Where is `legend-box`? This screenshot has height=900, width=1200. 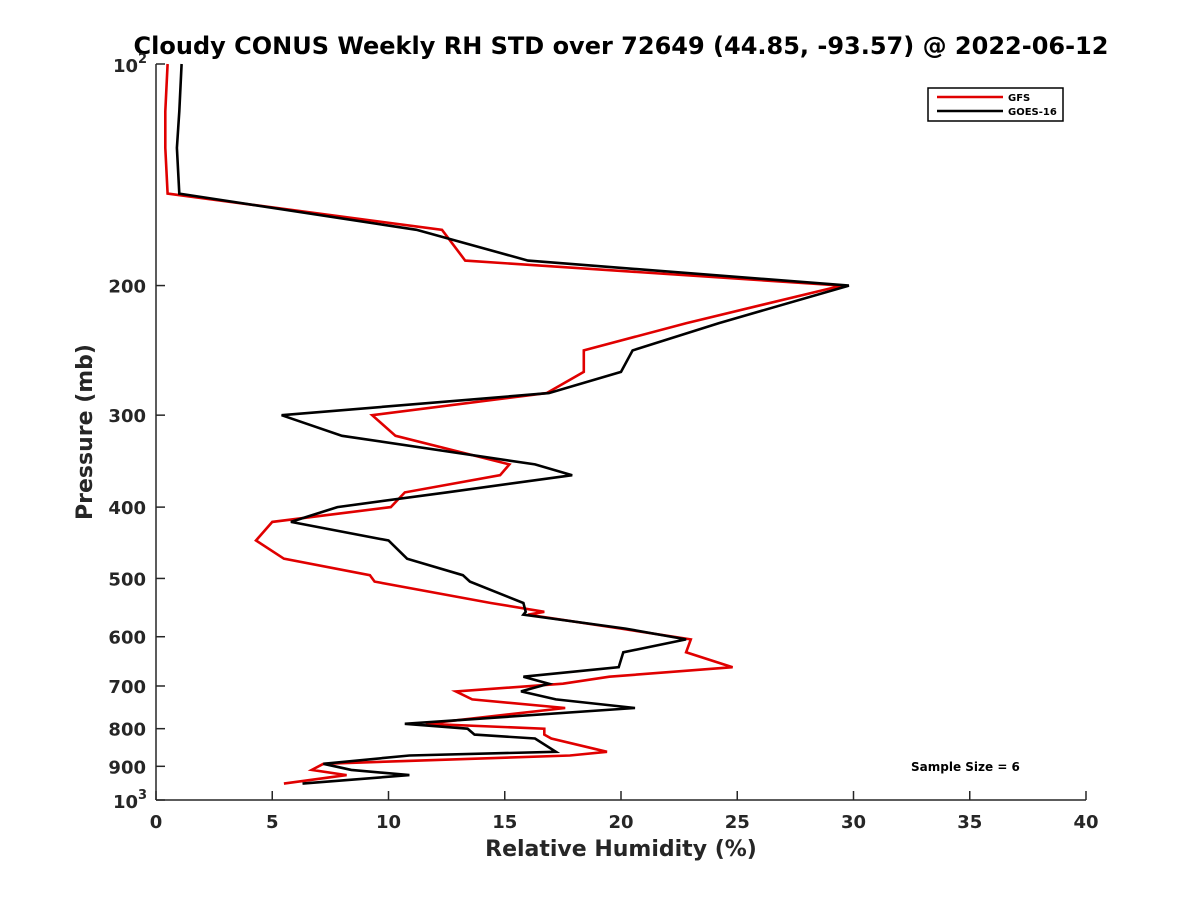 legend-box is located at coordinates (995, 104).